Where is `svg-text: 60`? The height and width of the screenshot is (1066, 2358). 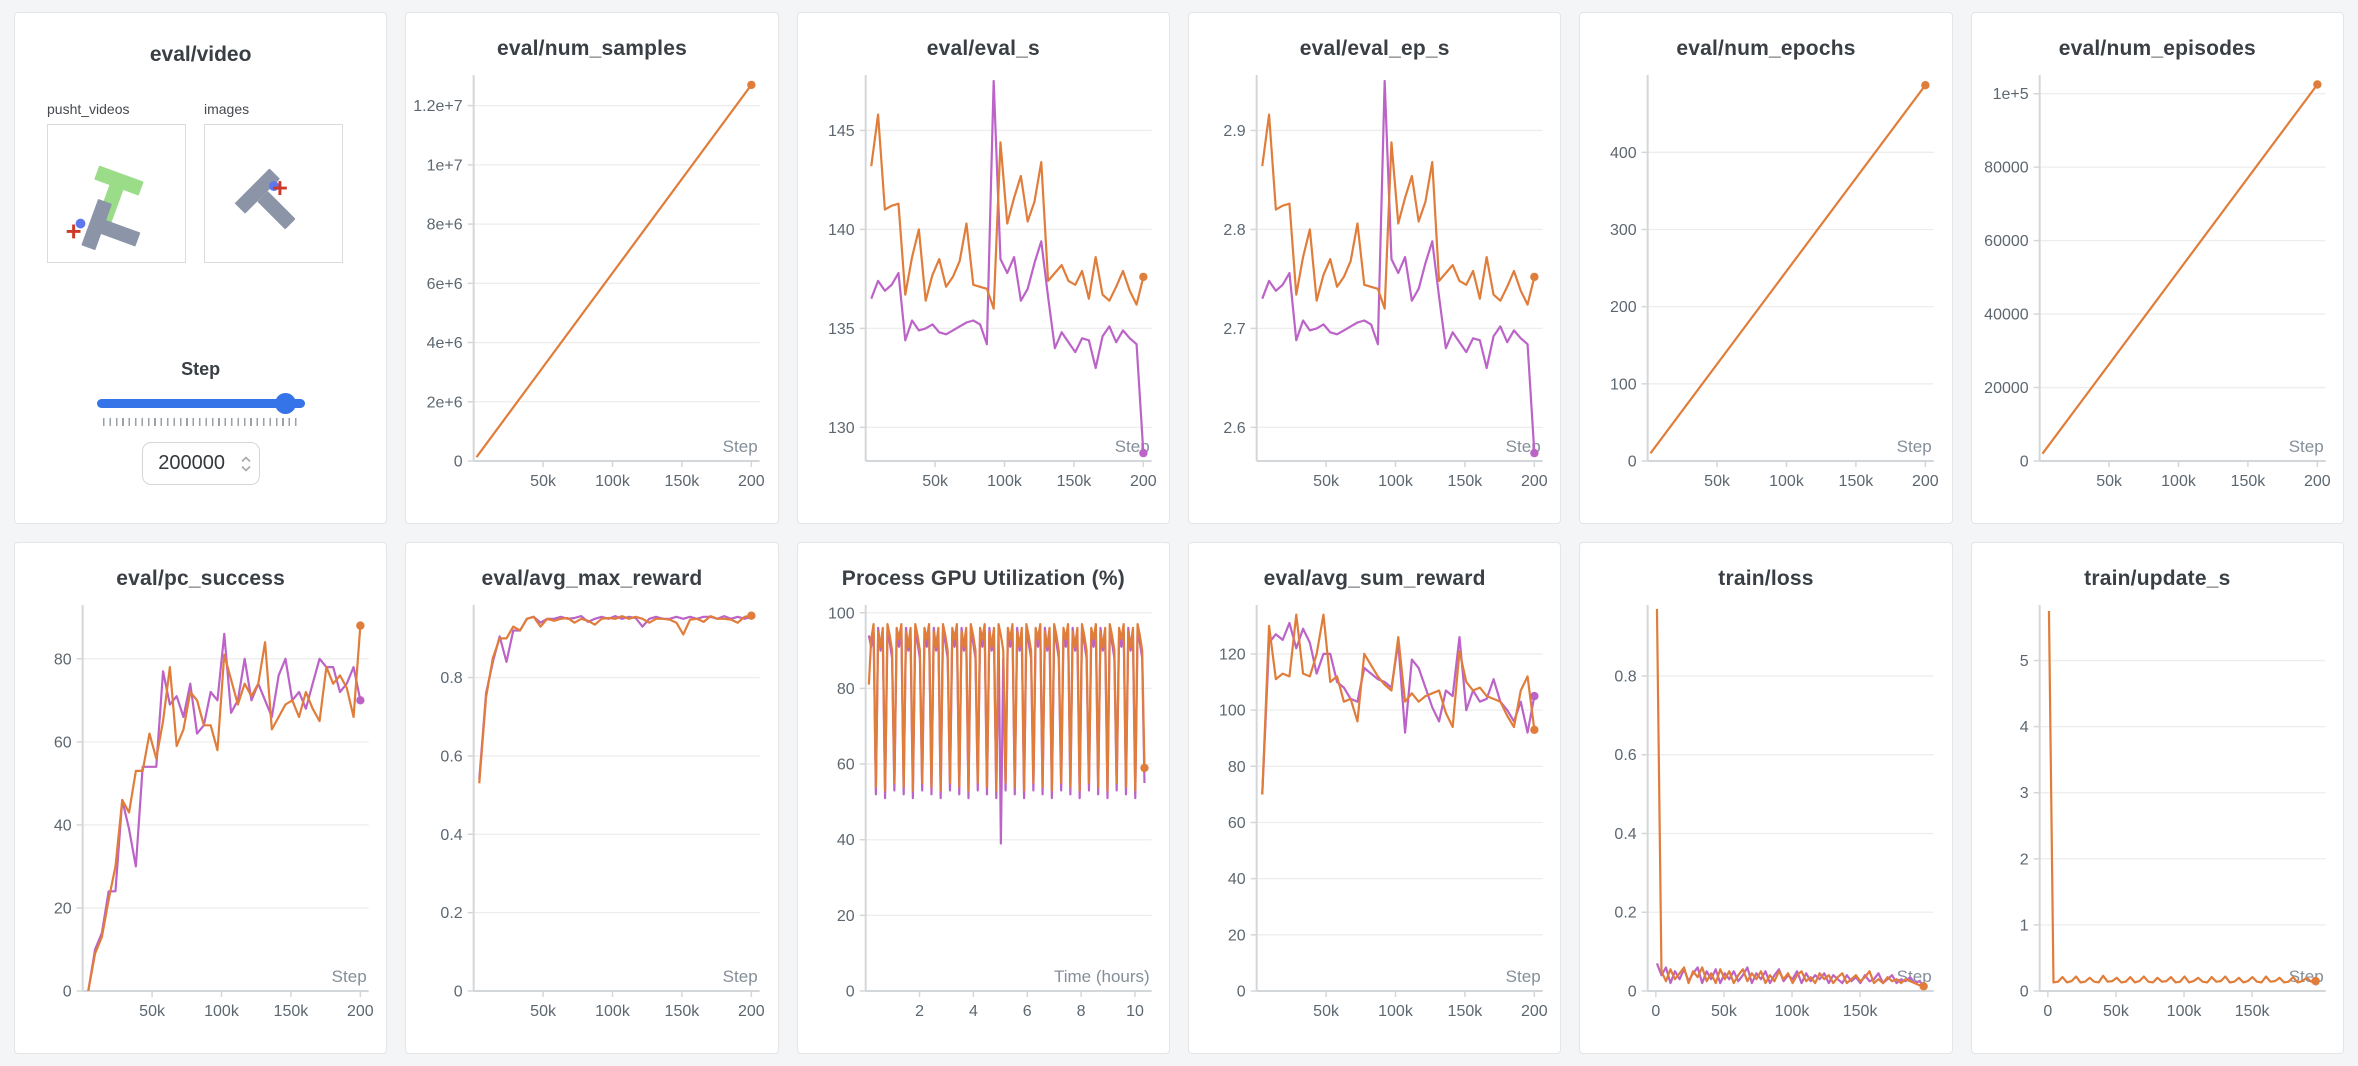 svg-text: 60 is located at coordinates (846, 765).